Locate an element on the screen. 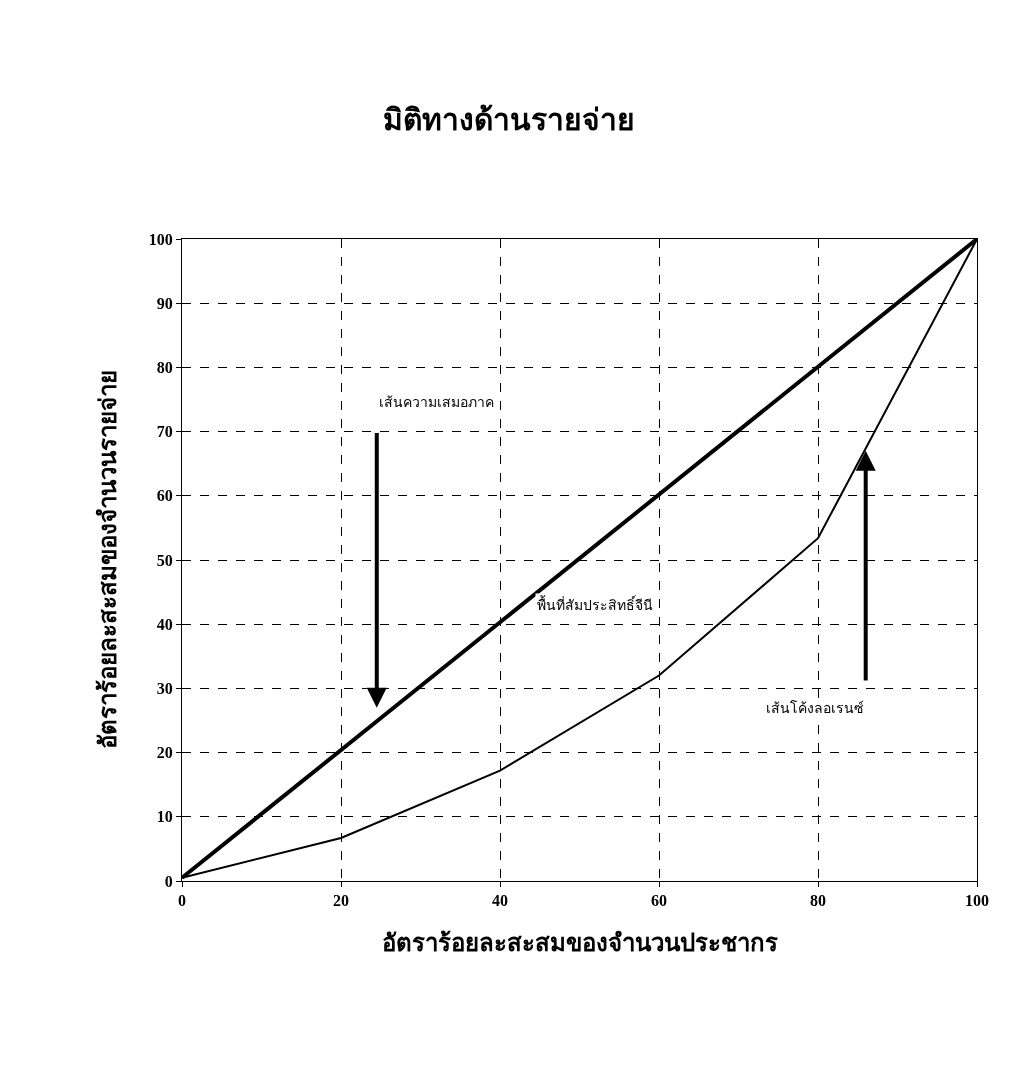  y-tick-label: 100 is located at coordinates (160, 239).